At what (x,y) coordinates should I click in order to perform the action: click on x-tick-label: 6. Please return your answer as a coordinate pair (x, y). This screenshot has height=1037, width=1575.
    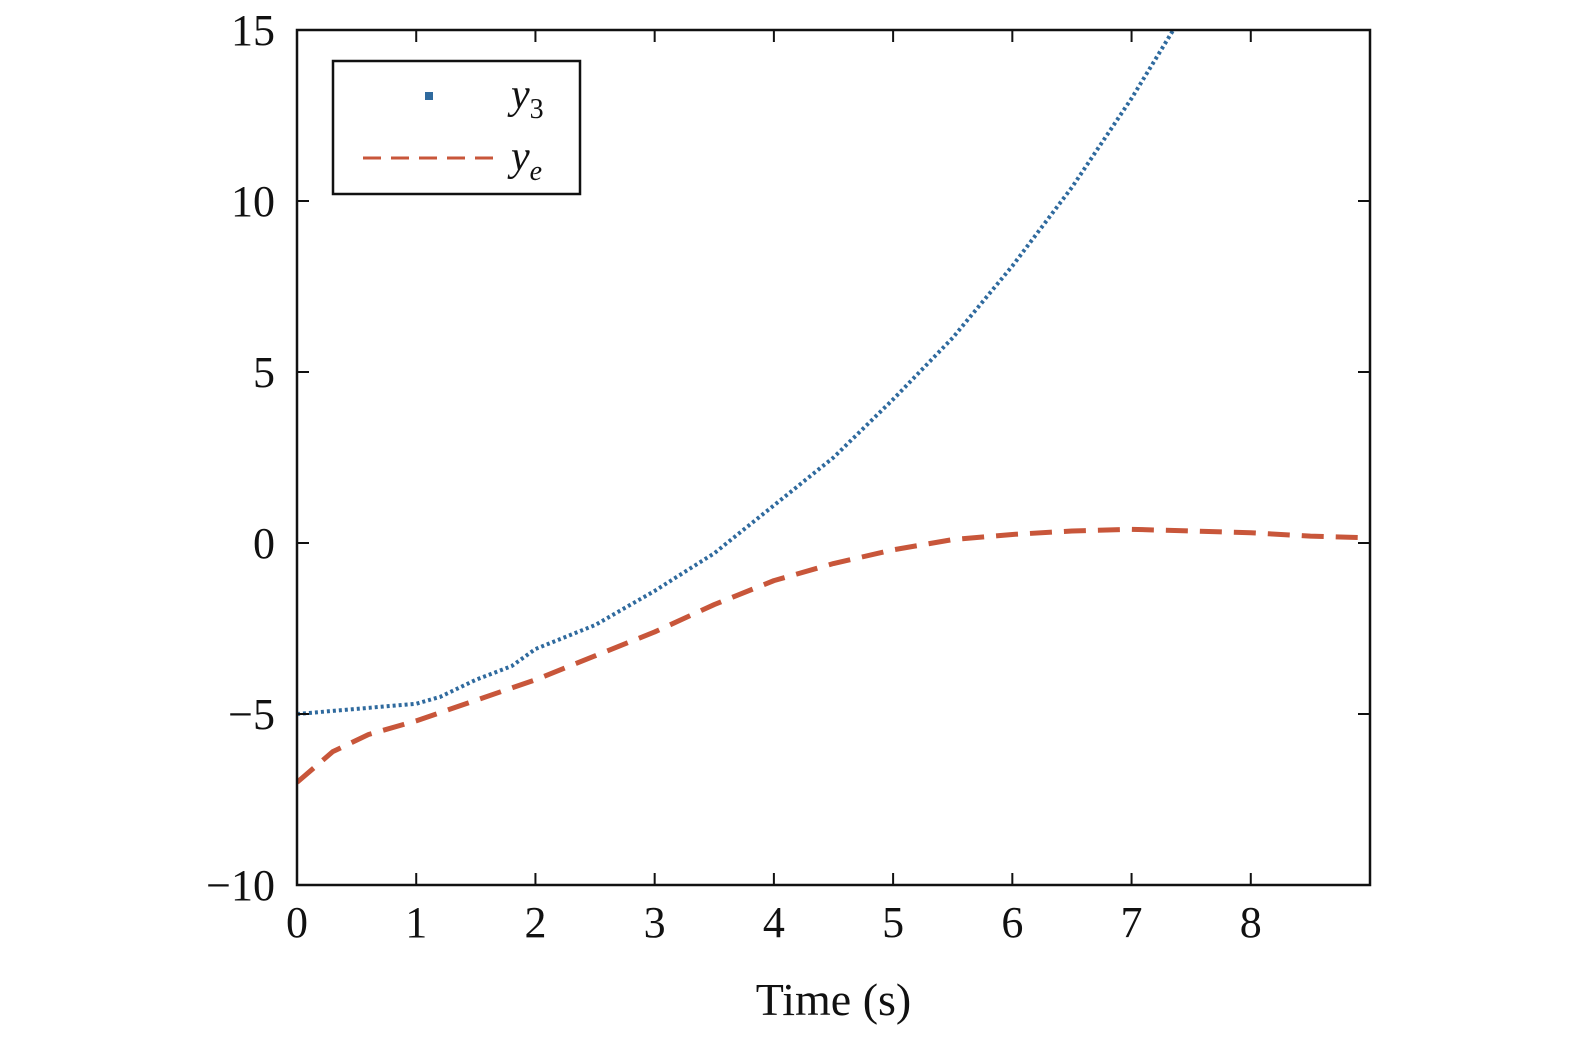
    Looking at the image, I should click on (1012, 922).